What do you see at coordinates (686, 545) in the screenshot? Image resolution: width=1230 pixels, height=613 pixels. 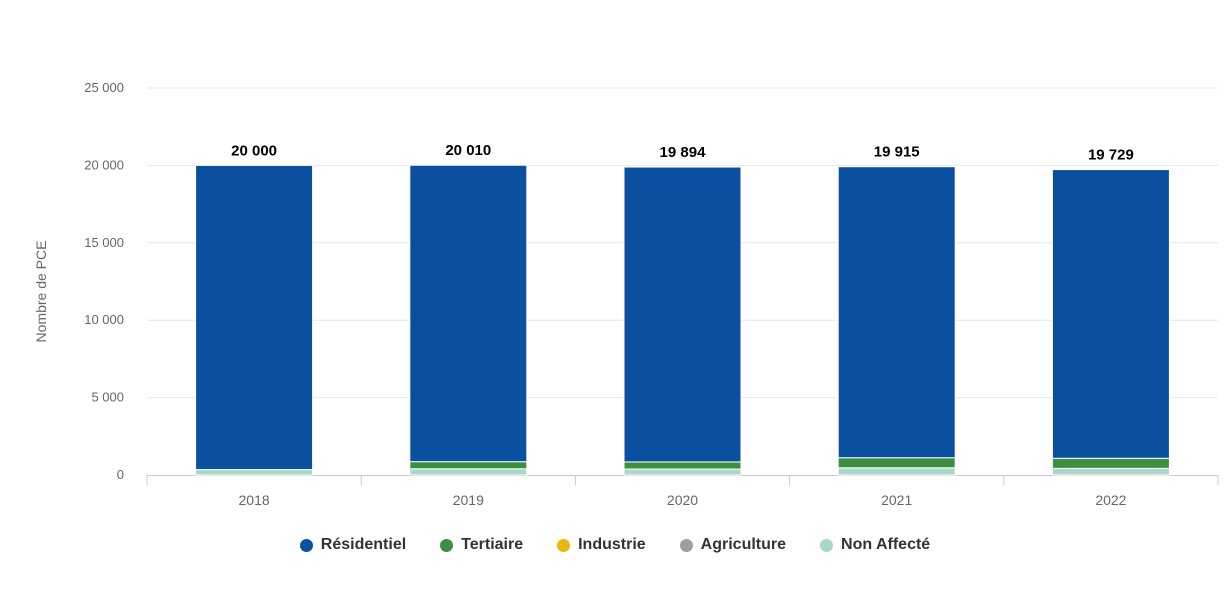 I see `legend-marker-agriculture` at bounding box center [686, 545].